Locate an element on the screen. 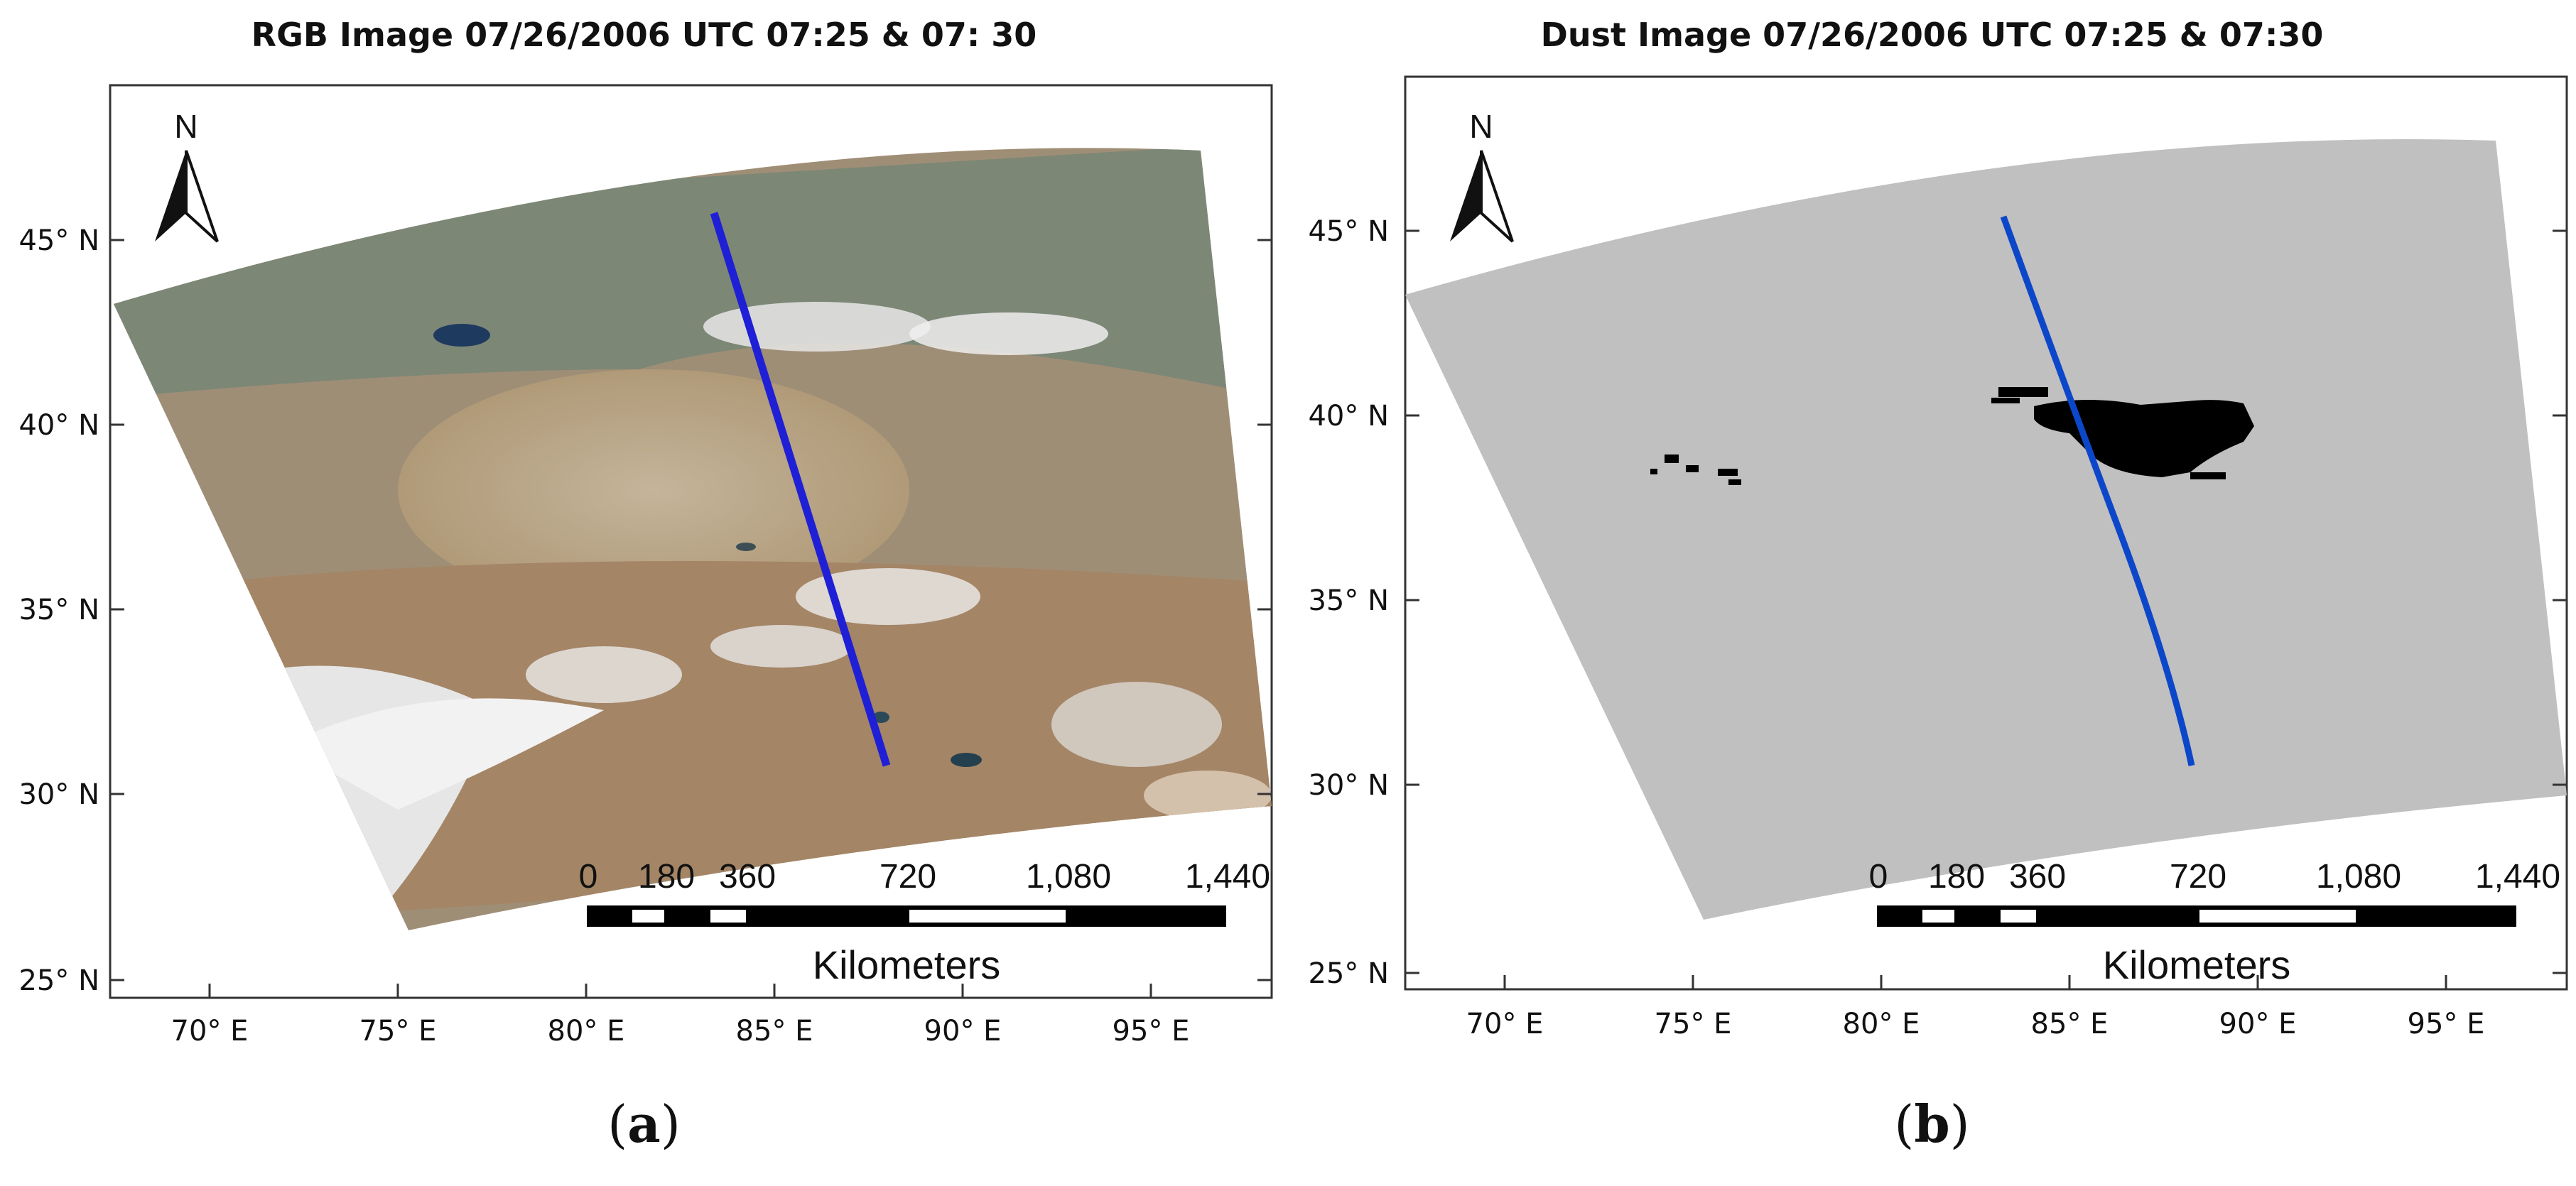 The image size is (2576, 1186). panel-title: Dust Image 07/26/2006 UTC 07:25 & 07:30 is located at coordinates (1932, 35).